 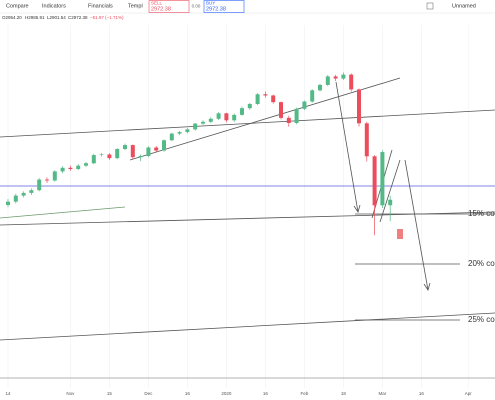 What do you see at coordinates (78, 17) in the screenshot?
I see `ohlc-value: C2972.38` at bounding box center [78, 17].